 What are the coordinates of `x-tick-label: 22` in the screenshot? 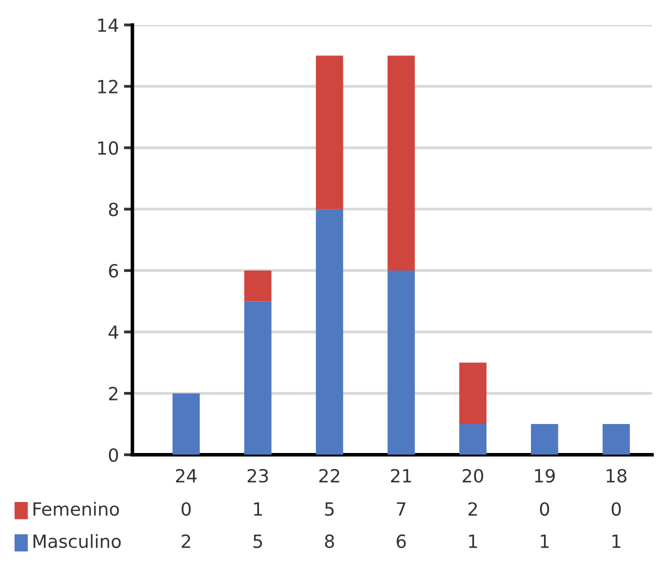 It's located at (329, 475).